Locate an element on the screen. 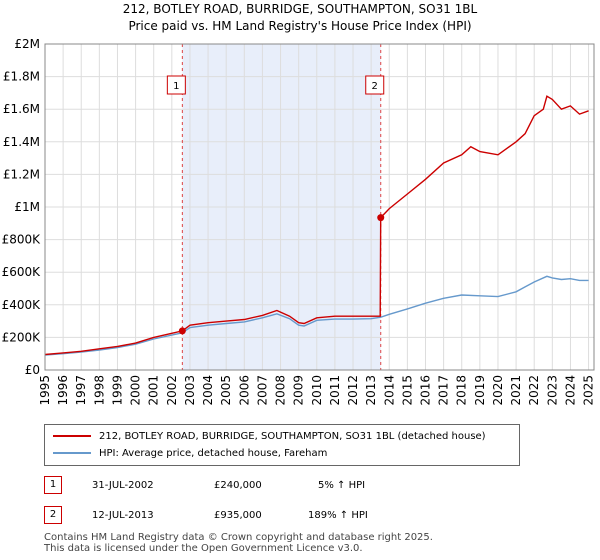 The width and height of the screenshot is (600, 560). y-tick-label: £800K is located at coordinates (22, 240).